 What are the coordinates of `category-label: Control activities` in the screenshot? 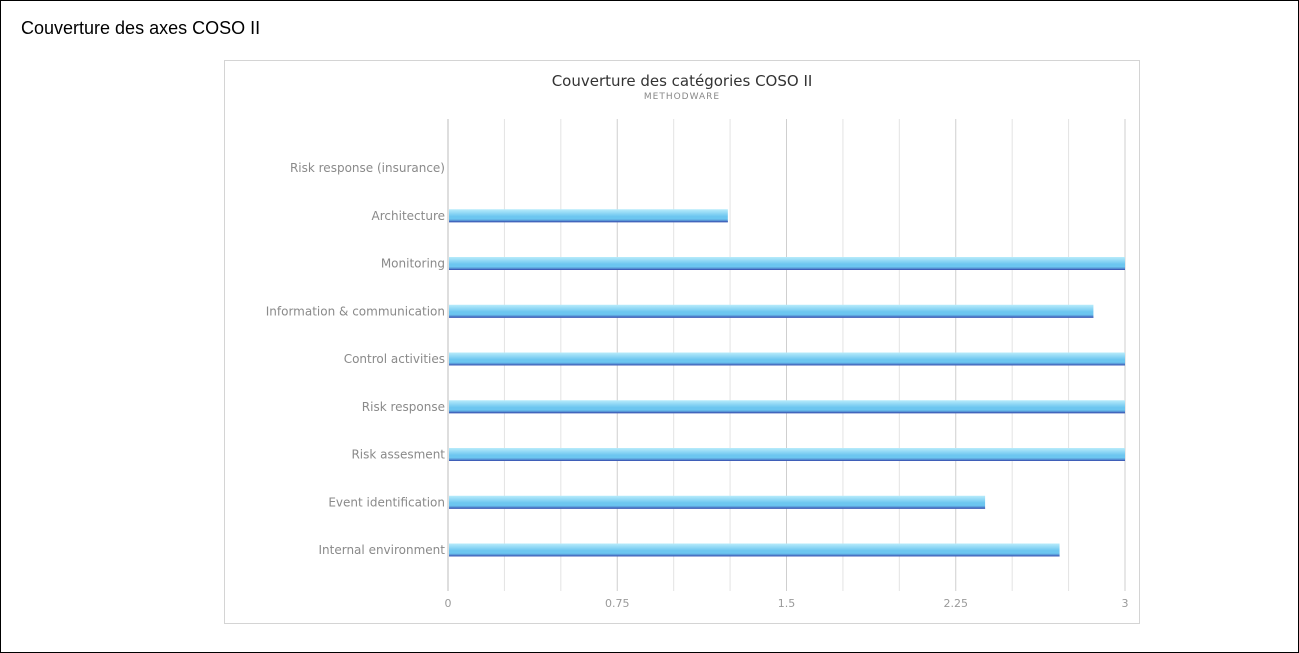 It's located at (394, 359).